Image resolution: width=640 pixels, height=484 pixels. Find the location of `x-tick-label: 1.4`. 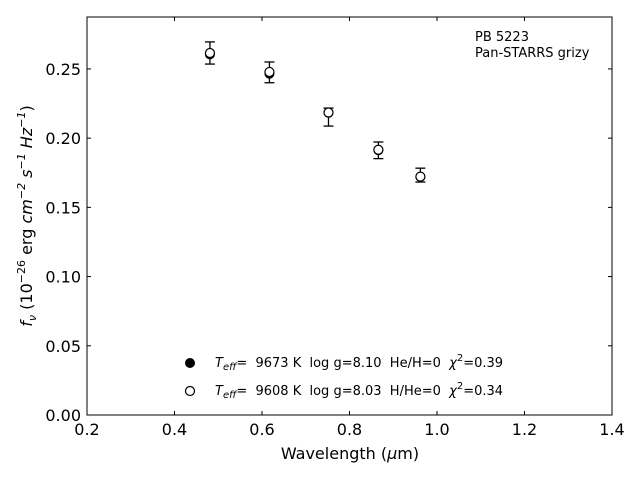

x-tick-label: 1.4 is located at coordinates (611, 429).